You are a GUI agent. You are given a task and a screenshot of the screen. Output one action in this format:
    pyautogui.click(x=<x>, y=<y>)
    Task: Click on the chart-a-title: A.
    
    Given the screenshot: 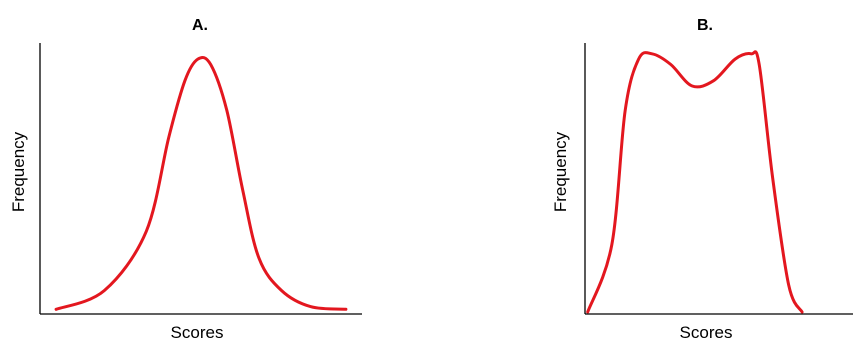 What is the action you would take?
    pyautogui.click(x=200, y=25)
    